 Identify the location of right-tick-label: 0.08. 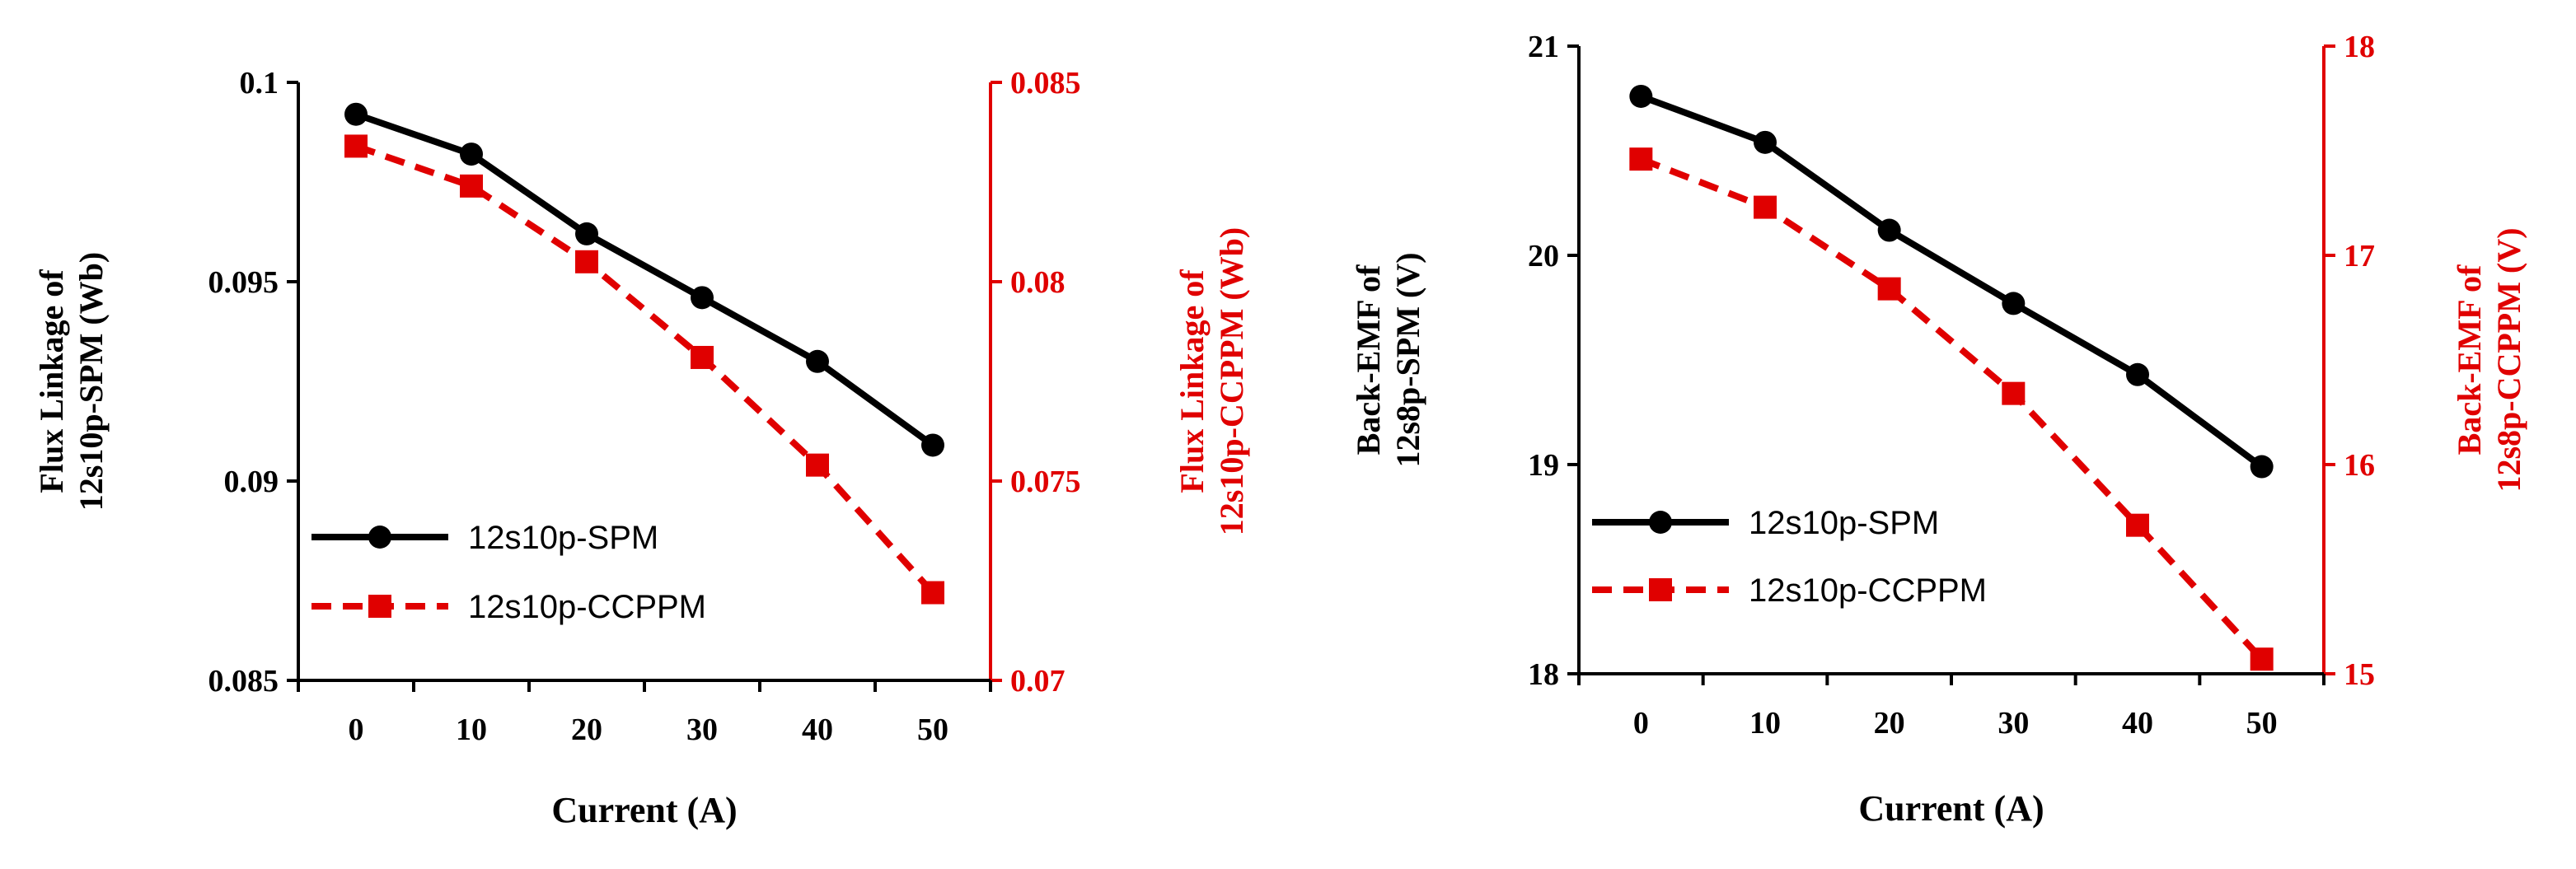
(1038, 282).